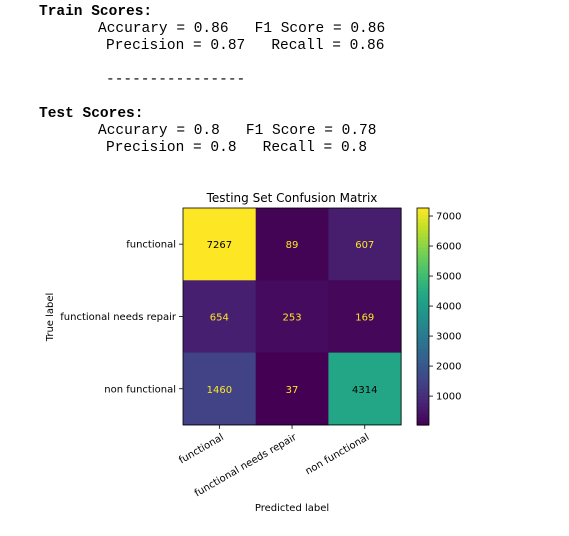 This screenshot has width=569, height=536. What do you see at coordinates (292, 198) in the screenshot?
I see `chart-title: Testing Set Confusion Matrix` at bounding box center [292, 198].